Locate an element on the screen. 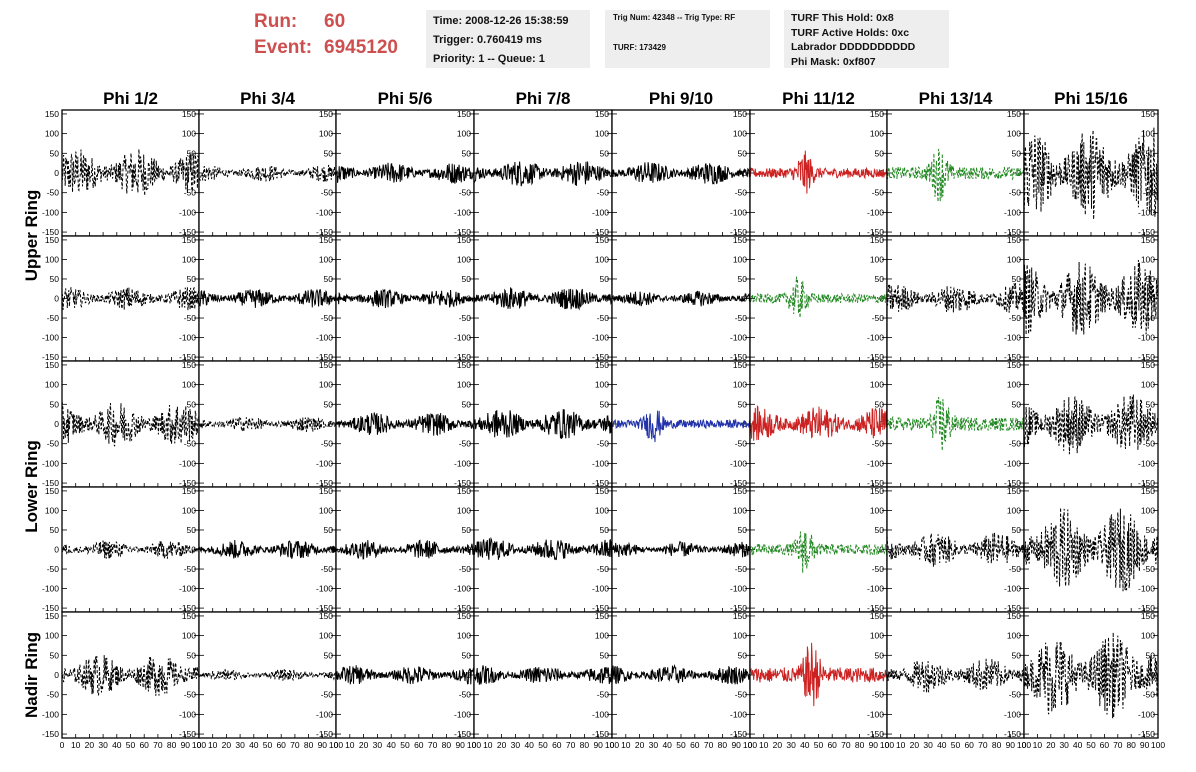 Image resolution: width=1196 pixels, height=772 pixels. x-tick-label: 60 is located at coordinates (1105, 745).